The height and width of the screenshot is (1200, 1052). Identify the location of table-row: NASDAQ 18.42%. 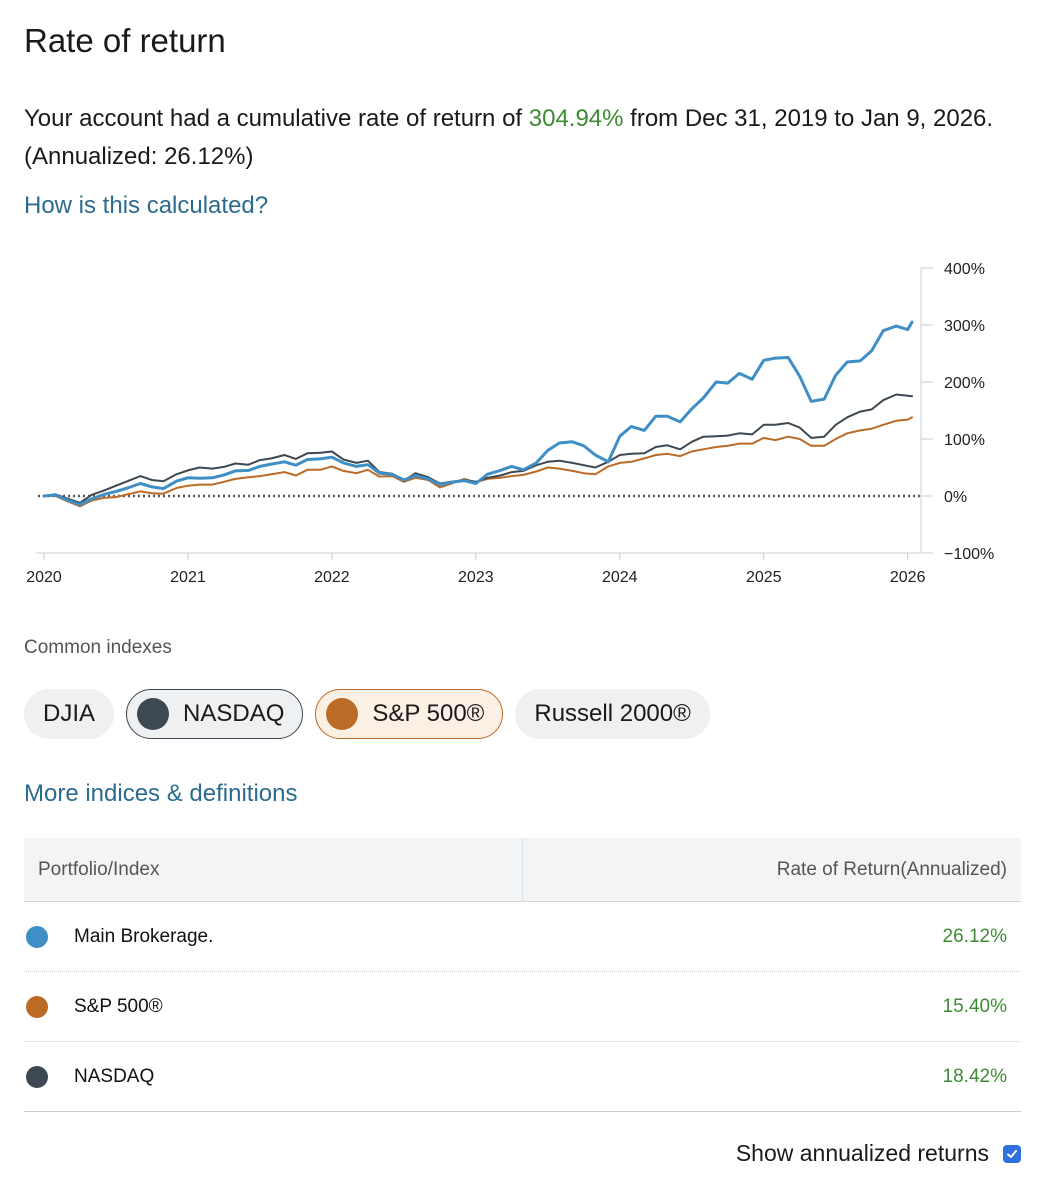
(522, 1077).